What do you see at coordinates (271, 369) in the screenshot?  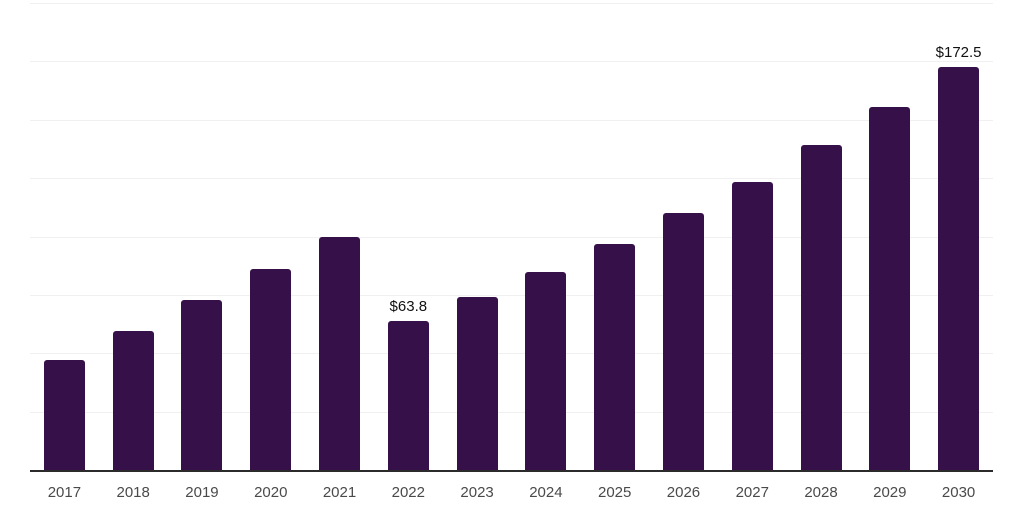 I see `bar-2020` at bounding box center [271, 369].